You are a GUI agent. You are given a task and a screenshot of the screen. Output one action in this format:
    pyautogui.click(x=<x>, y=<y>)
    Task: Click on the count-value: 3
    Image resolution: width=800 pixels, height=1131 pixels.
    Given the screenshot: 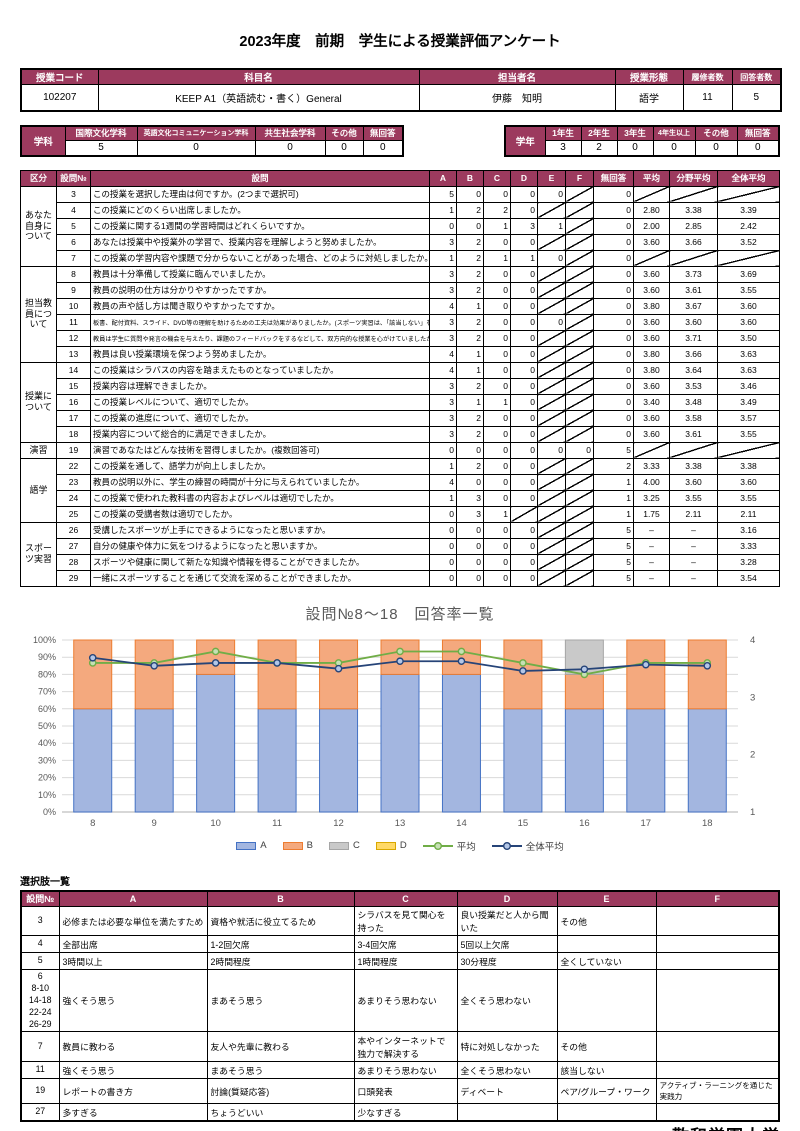 What is the action you would take?
    pyautogui.click(x=563, y=148)
    